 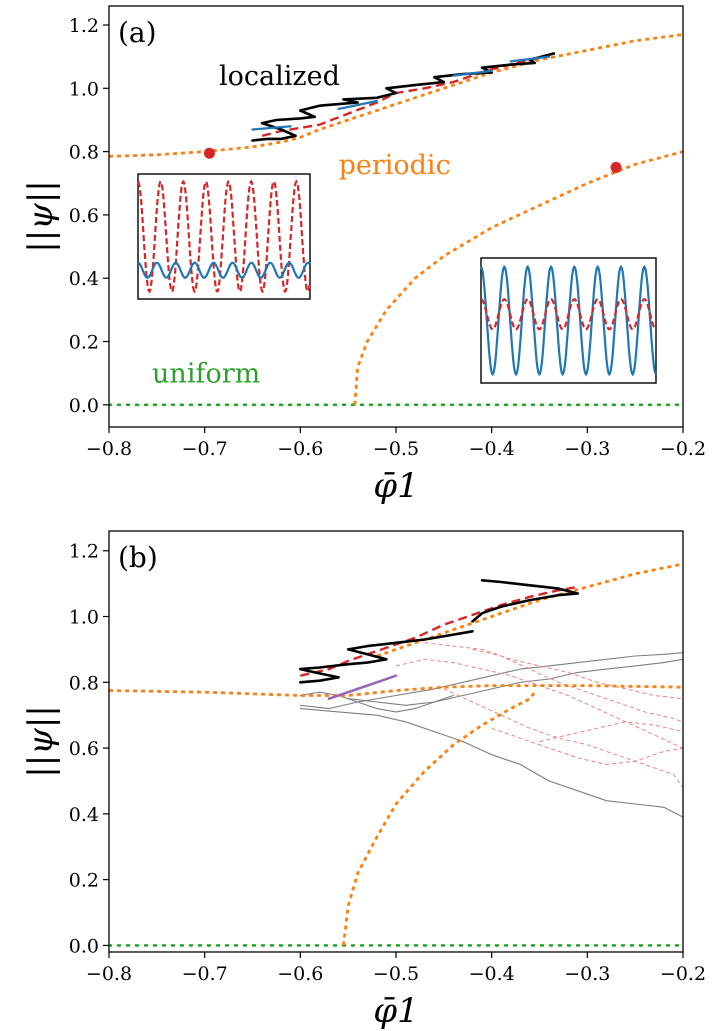 I want to click on series-line-purple, so click(x=362, y=687).